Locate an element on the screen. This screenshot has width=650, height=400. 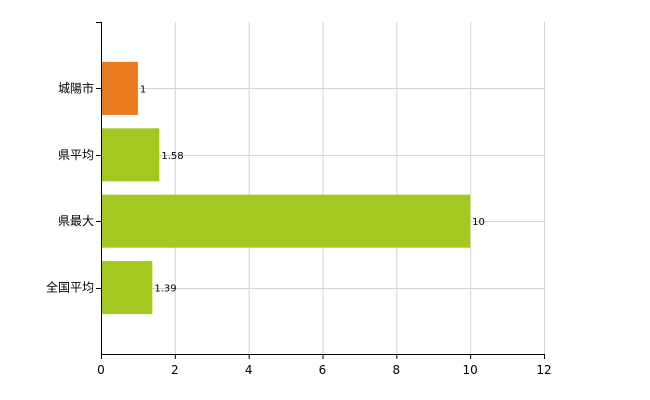
data-label: 10 is located at coordinates (478, 222).